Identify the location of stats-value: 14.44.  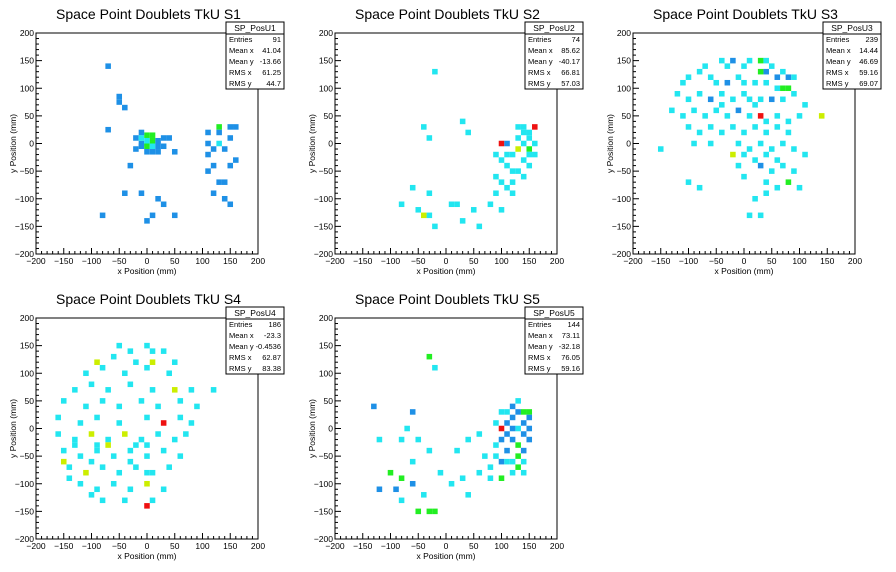
(868, 50).